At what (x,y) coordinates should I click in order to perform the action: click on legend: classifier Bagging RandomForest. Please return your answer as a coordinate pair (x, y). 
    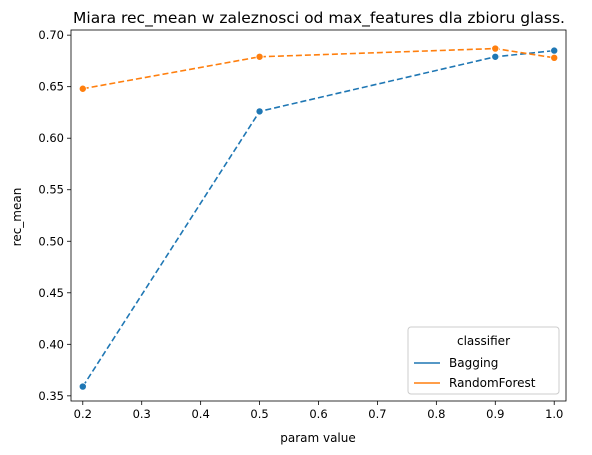
    Looking at the image, I should click on (483, 360).